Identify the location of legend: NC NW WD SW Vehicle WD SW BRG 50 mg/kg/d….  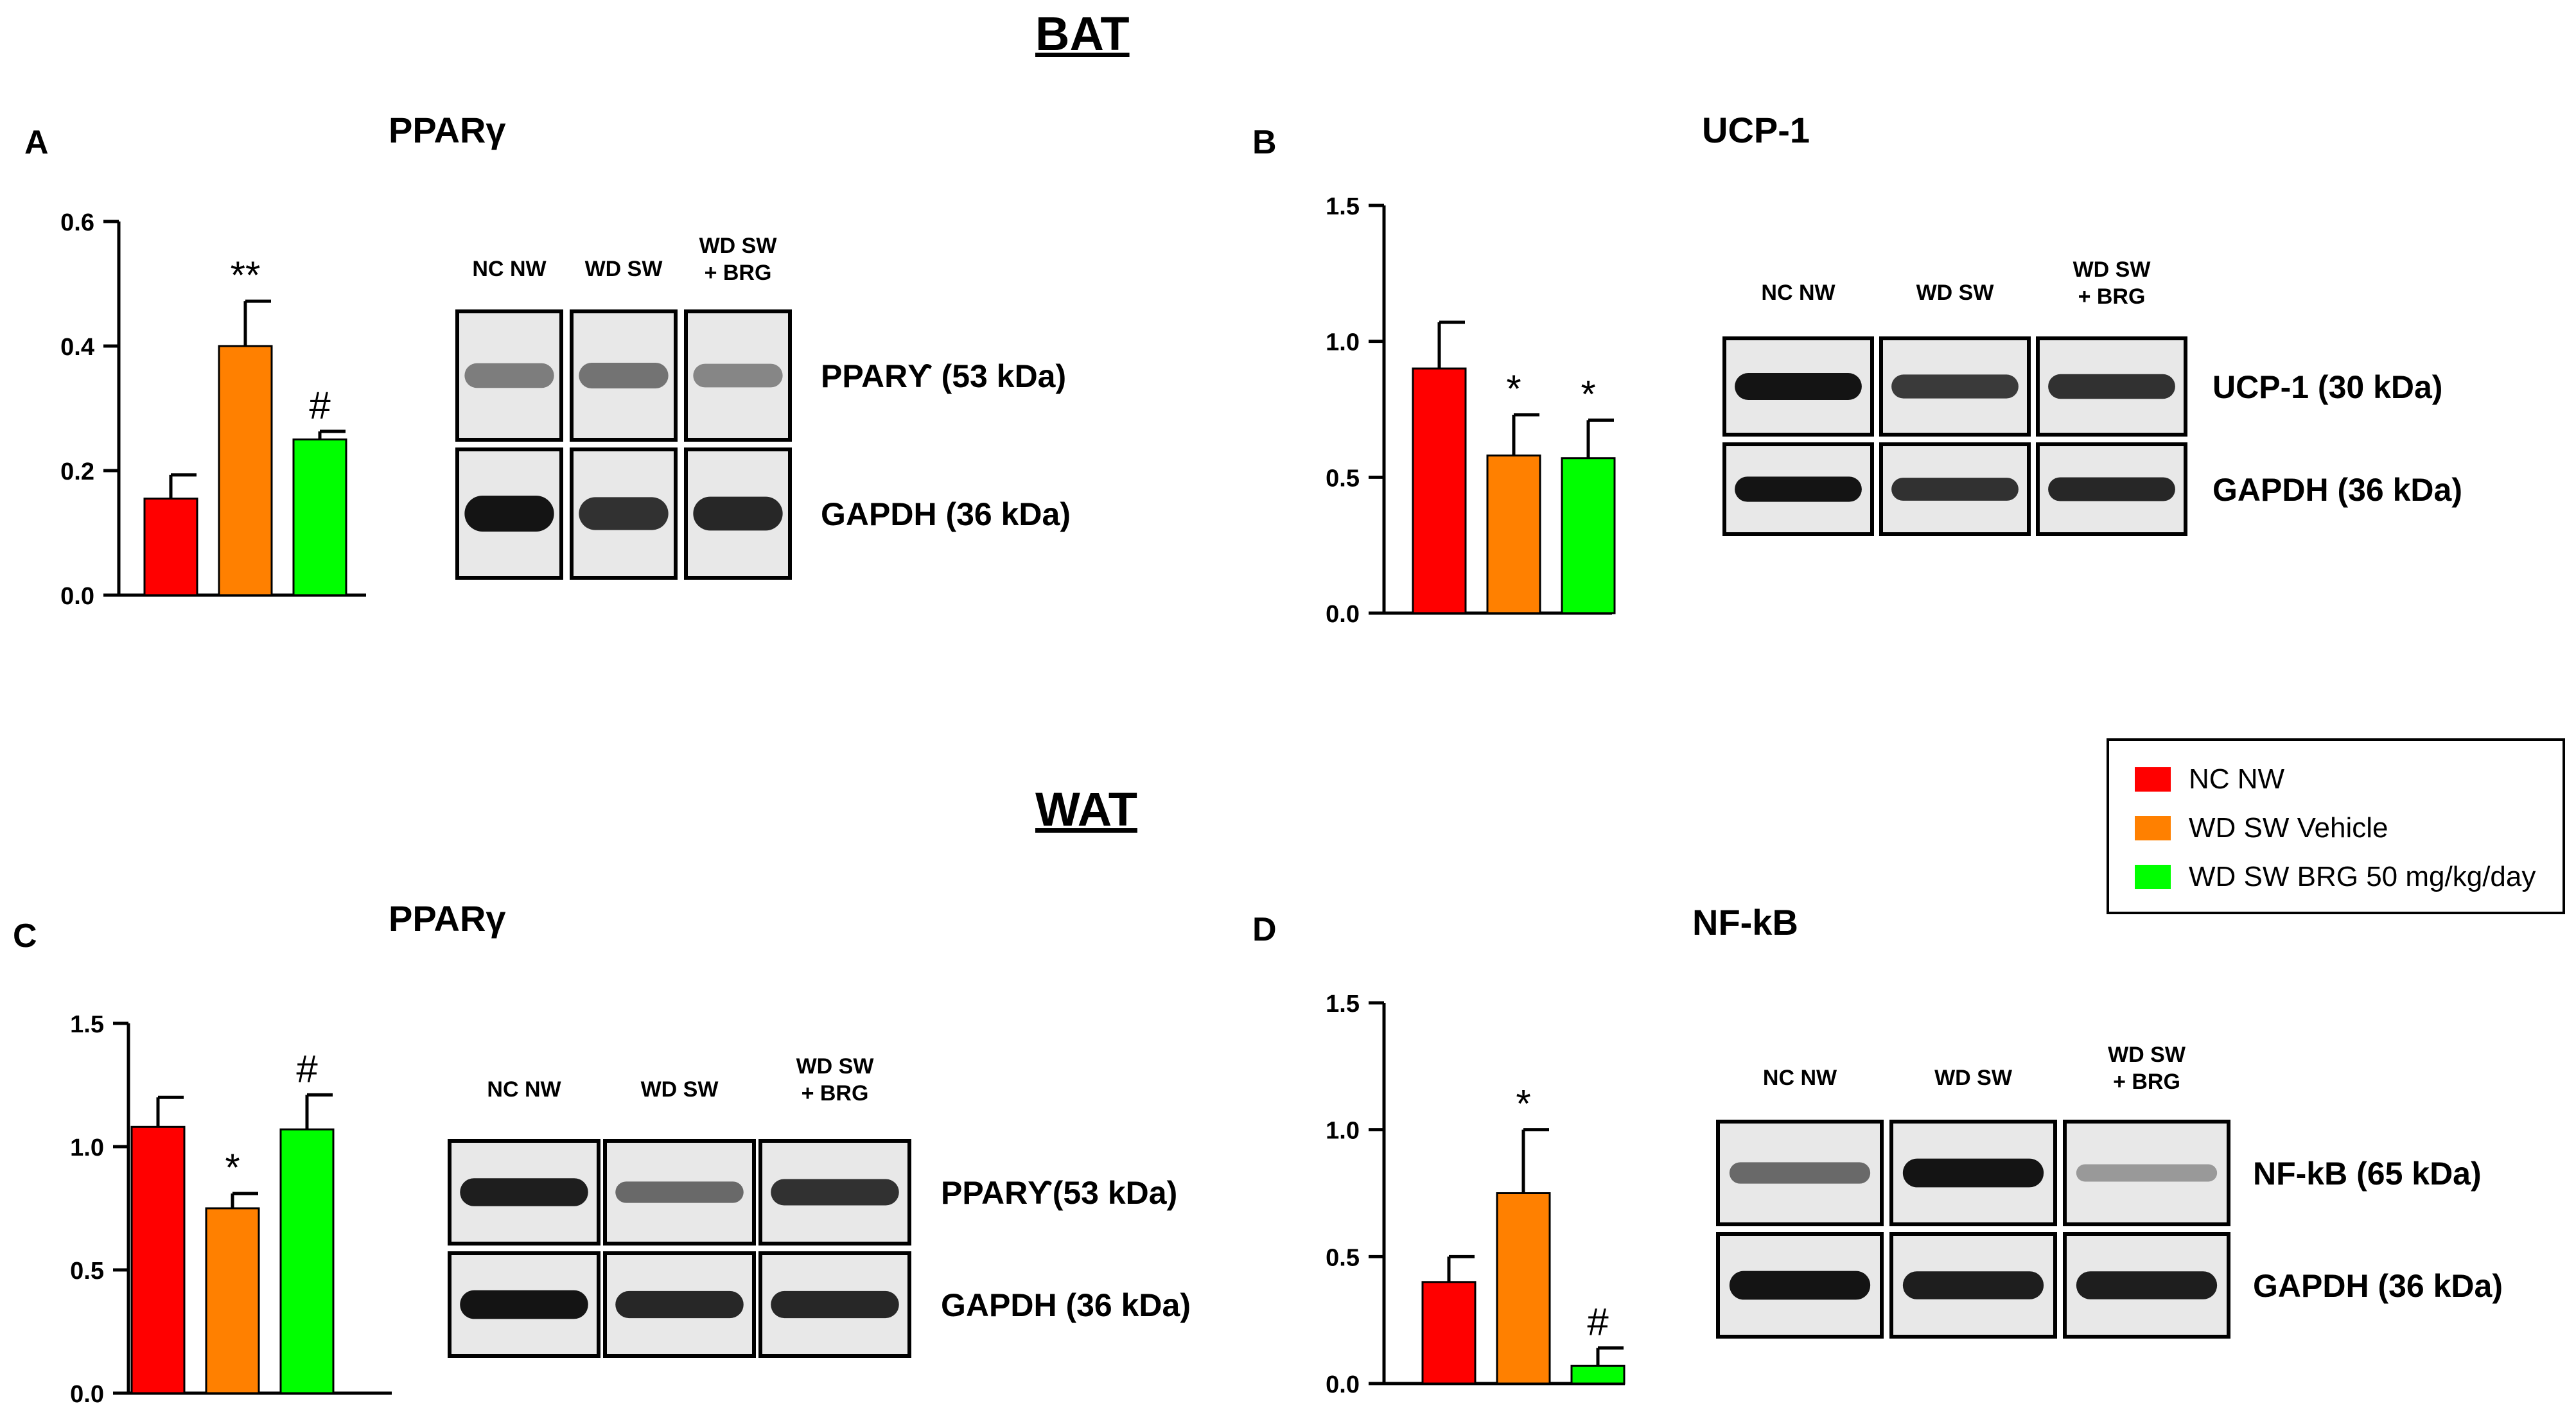
(2336, 826).